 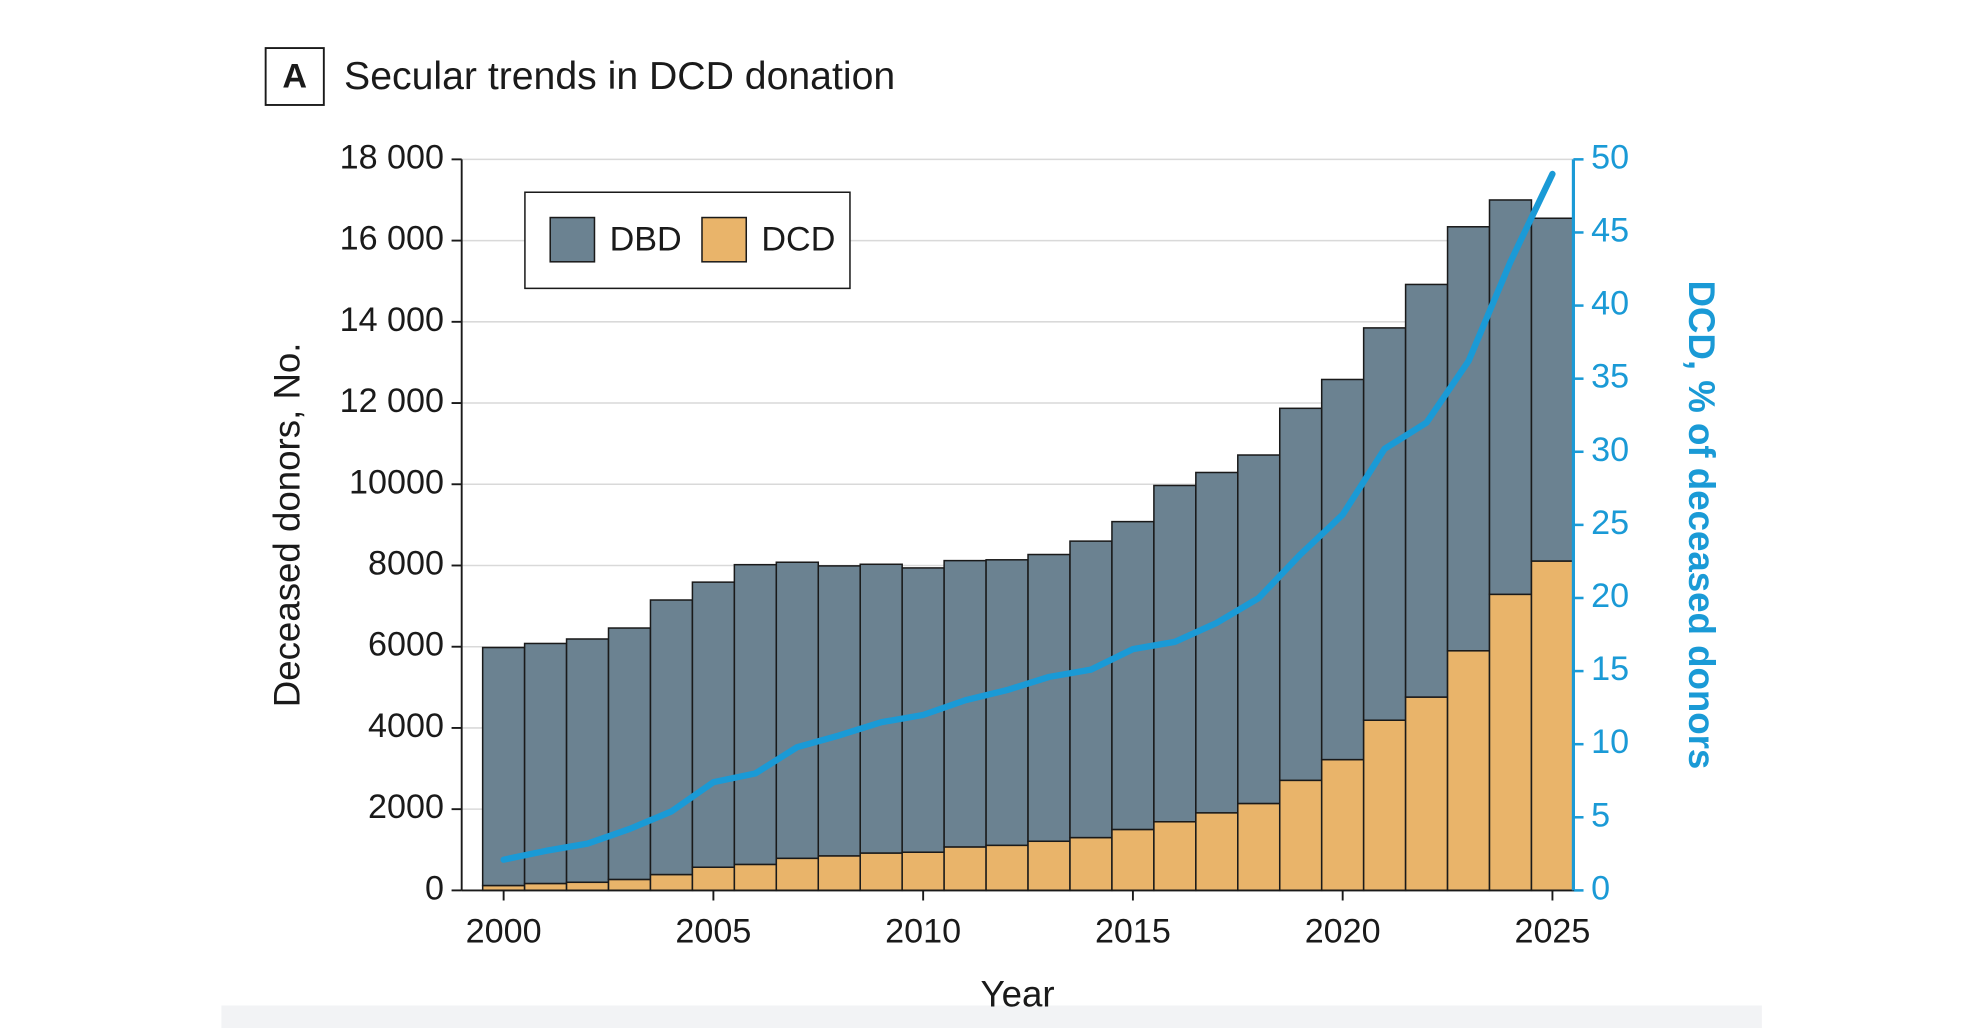 I want to click on panel-label-box, so click(x=294, y=76).